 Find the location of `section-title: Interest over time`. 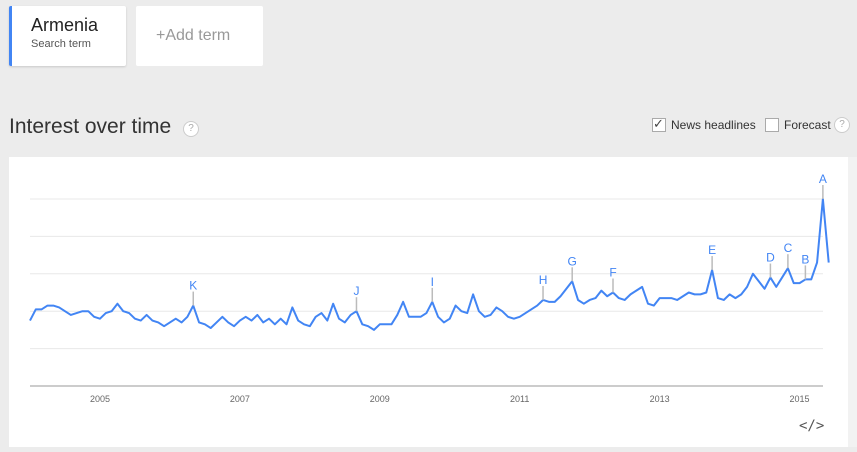

section-title: Interest over time is located at coordinates (90, 126).